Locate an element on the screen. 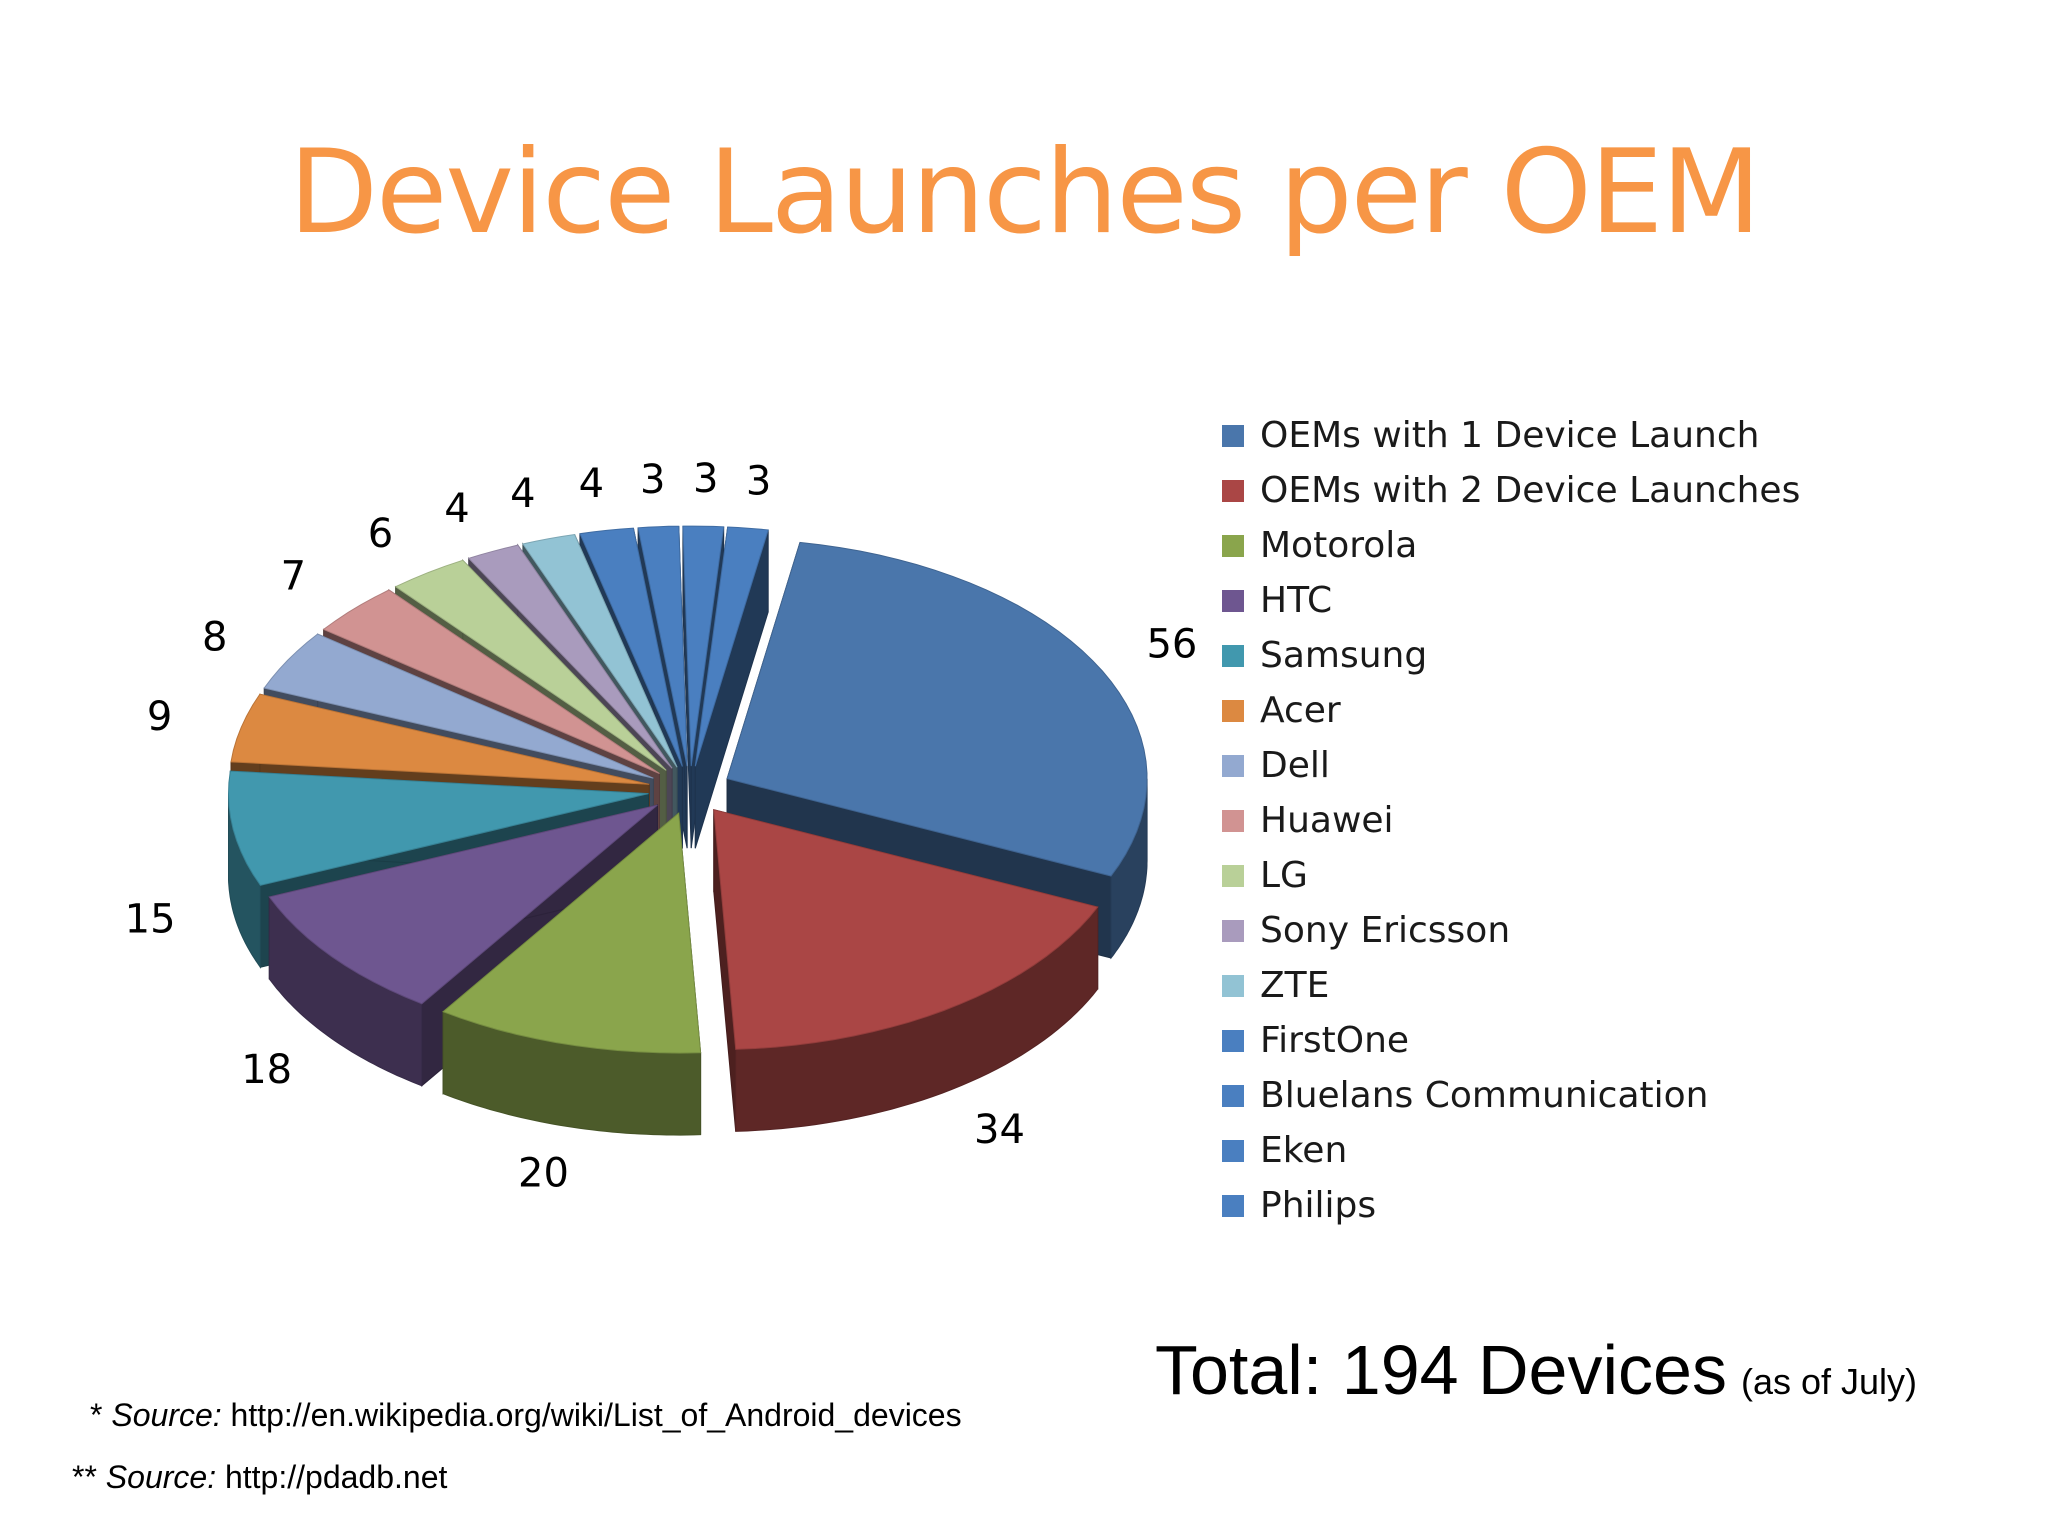 The width and height of the screenshot is (2048, 1536). source-url: http://pdadb.net is located at coordinates (332, 1477).